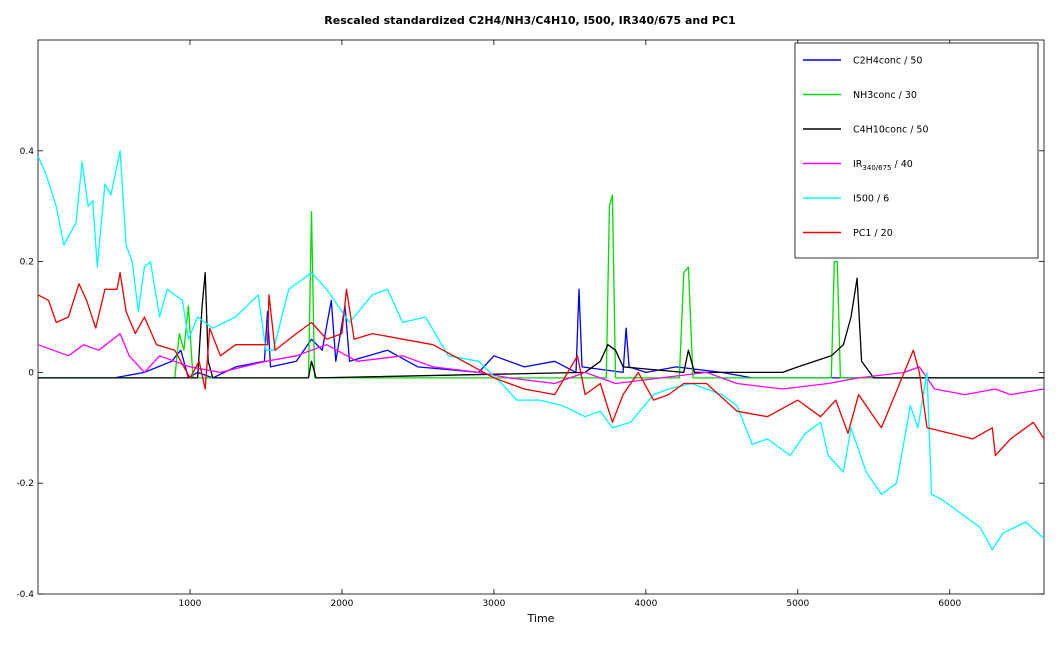 Image resolution: width=1060 pixels, height=652 pixels. What do you see at coordinates (190, 604) in the screenshot?
I see `x-tick-label: 1000` at bounding box center [190, 604].